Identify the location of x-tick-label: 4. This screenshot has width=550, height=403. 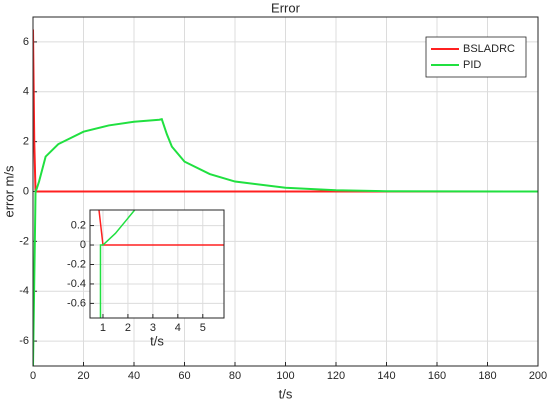
(178, 328).